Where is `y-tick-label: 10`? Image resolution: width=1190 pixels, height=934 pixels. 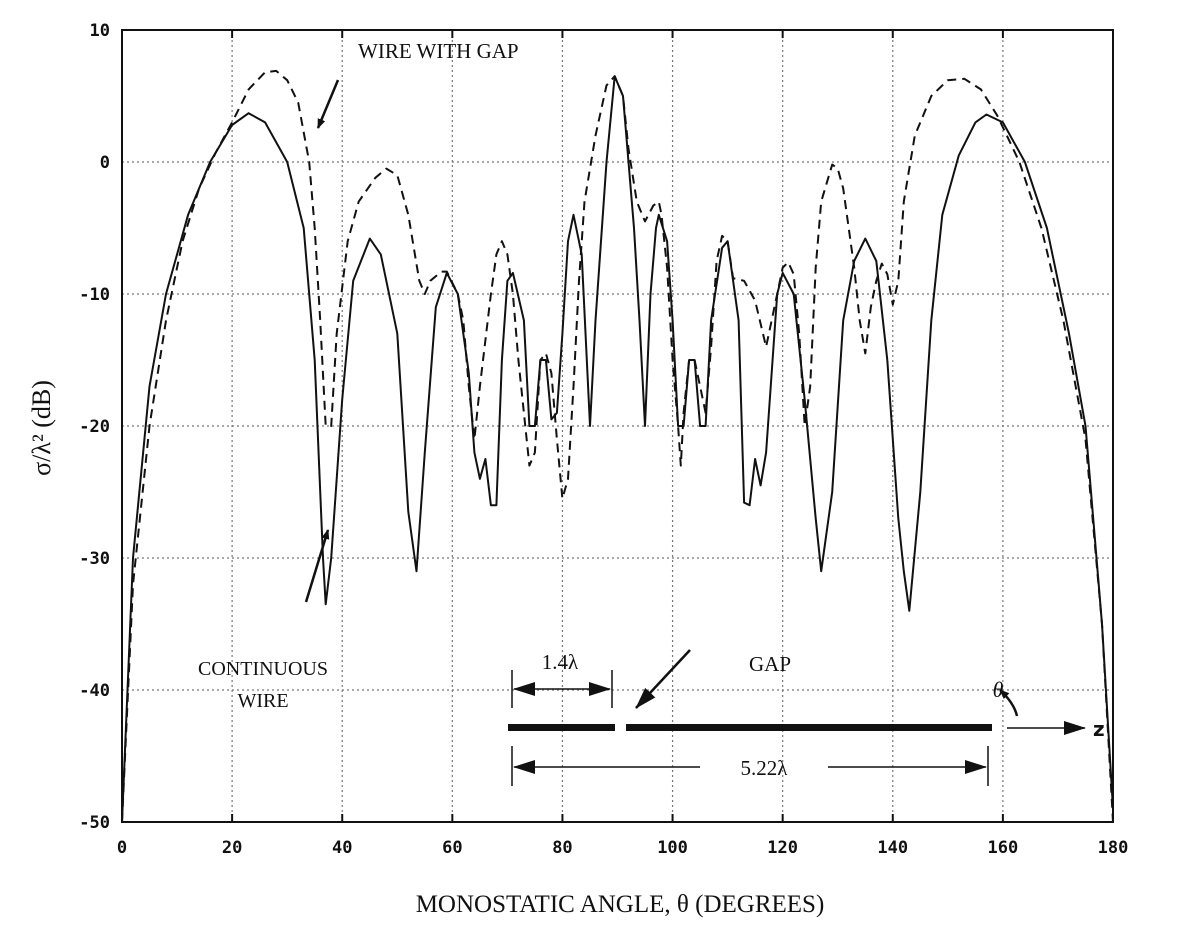
y-tick-label: 10 is located at coordinates (100, 31).